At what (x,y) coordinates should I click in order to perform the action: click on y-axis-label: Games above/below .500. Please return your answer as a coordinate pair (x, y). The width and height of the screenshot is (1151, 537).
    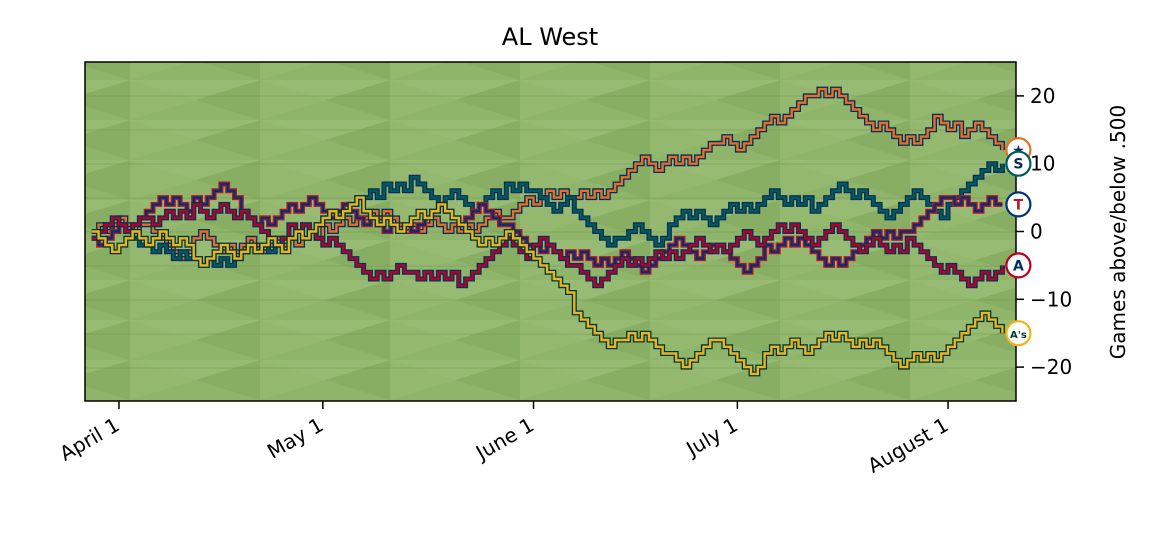
    Looking at the image, I should click on (1118, 232).